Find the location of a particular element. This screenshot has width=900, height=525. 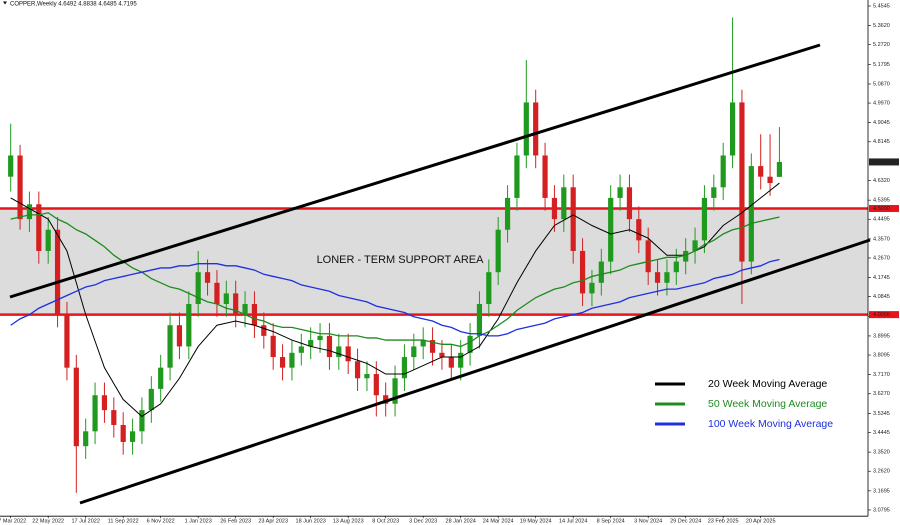

bar-high: 4.8838 is located at coordinates (87, 4).